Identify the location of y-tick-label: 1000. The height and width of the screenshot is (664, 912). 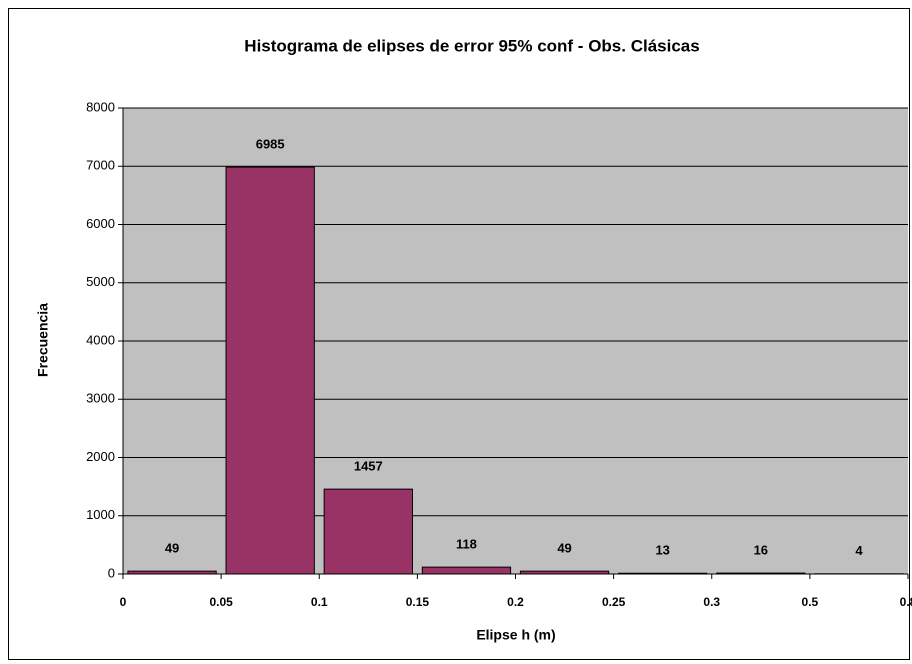
(100, 514).